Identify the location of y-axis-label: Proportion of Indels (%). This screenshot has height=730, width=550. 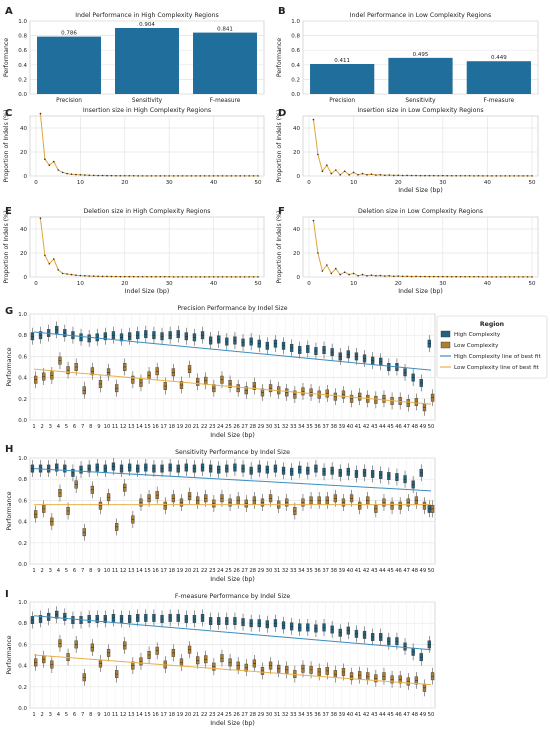
(6, 146).